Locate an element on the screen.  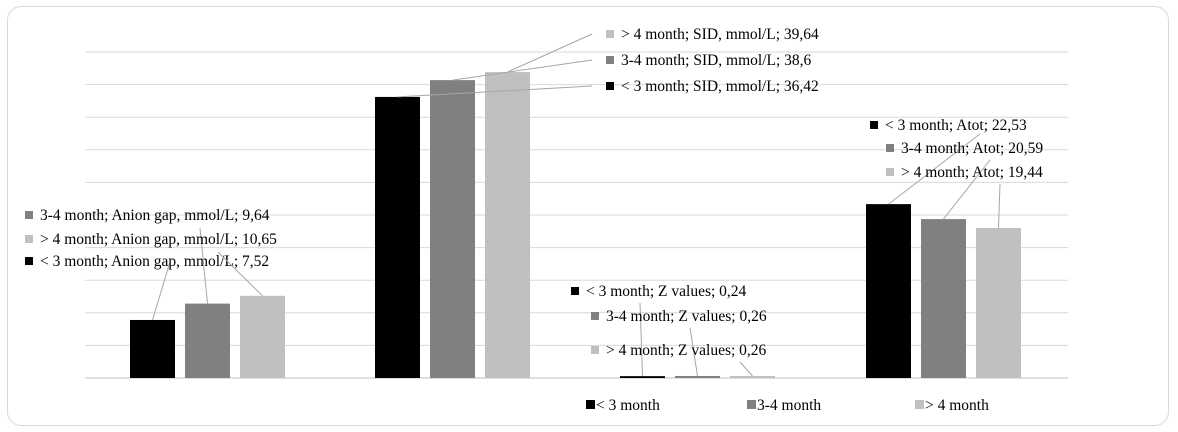
legend-label: < 3 month is located at coordinates (628, 405).